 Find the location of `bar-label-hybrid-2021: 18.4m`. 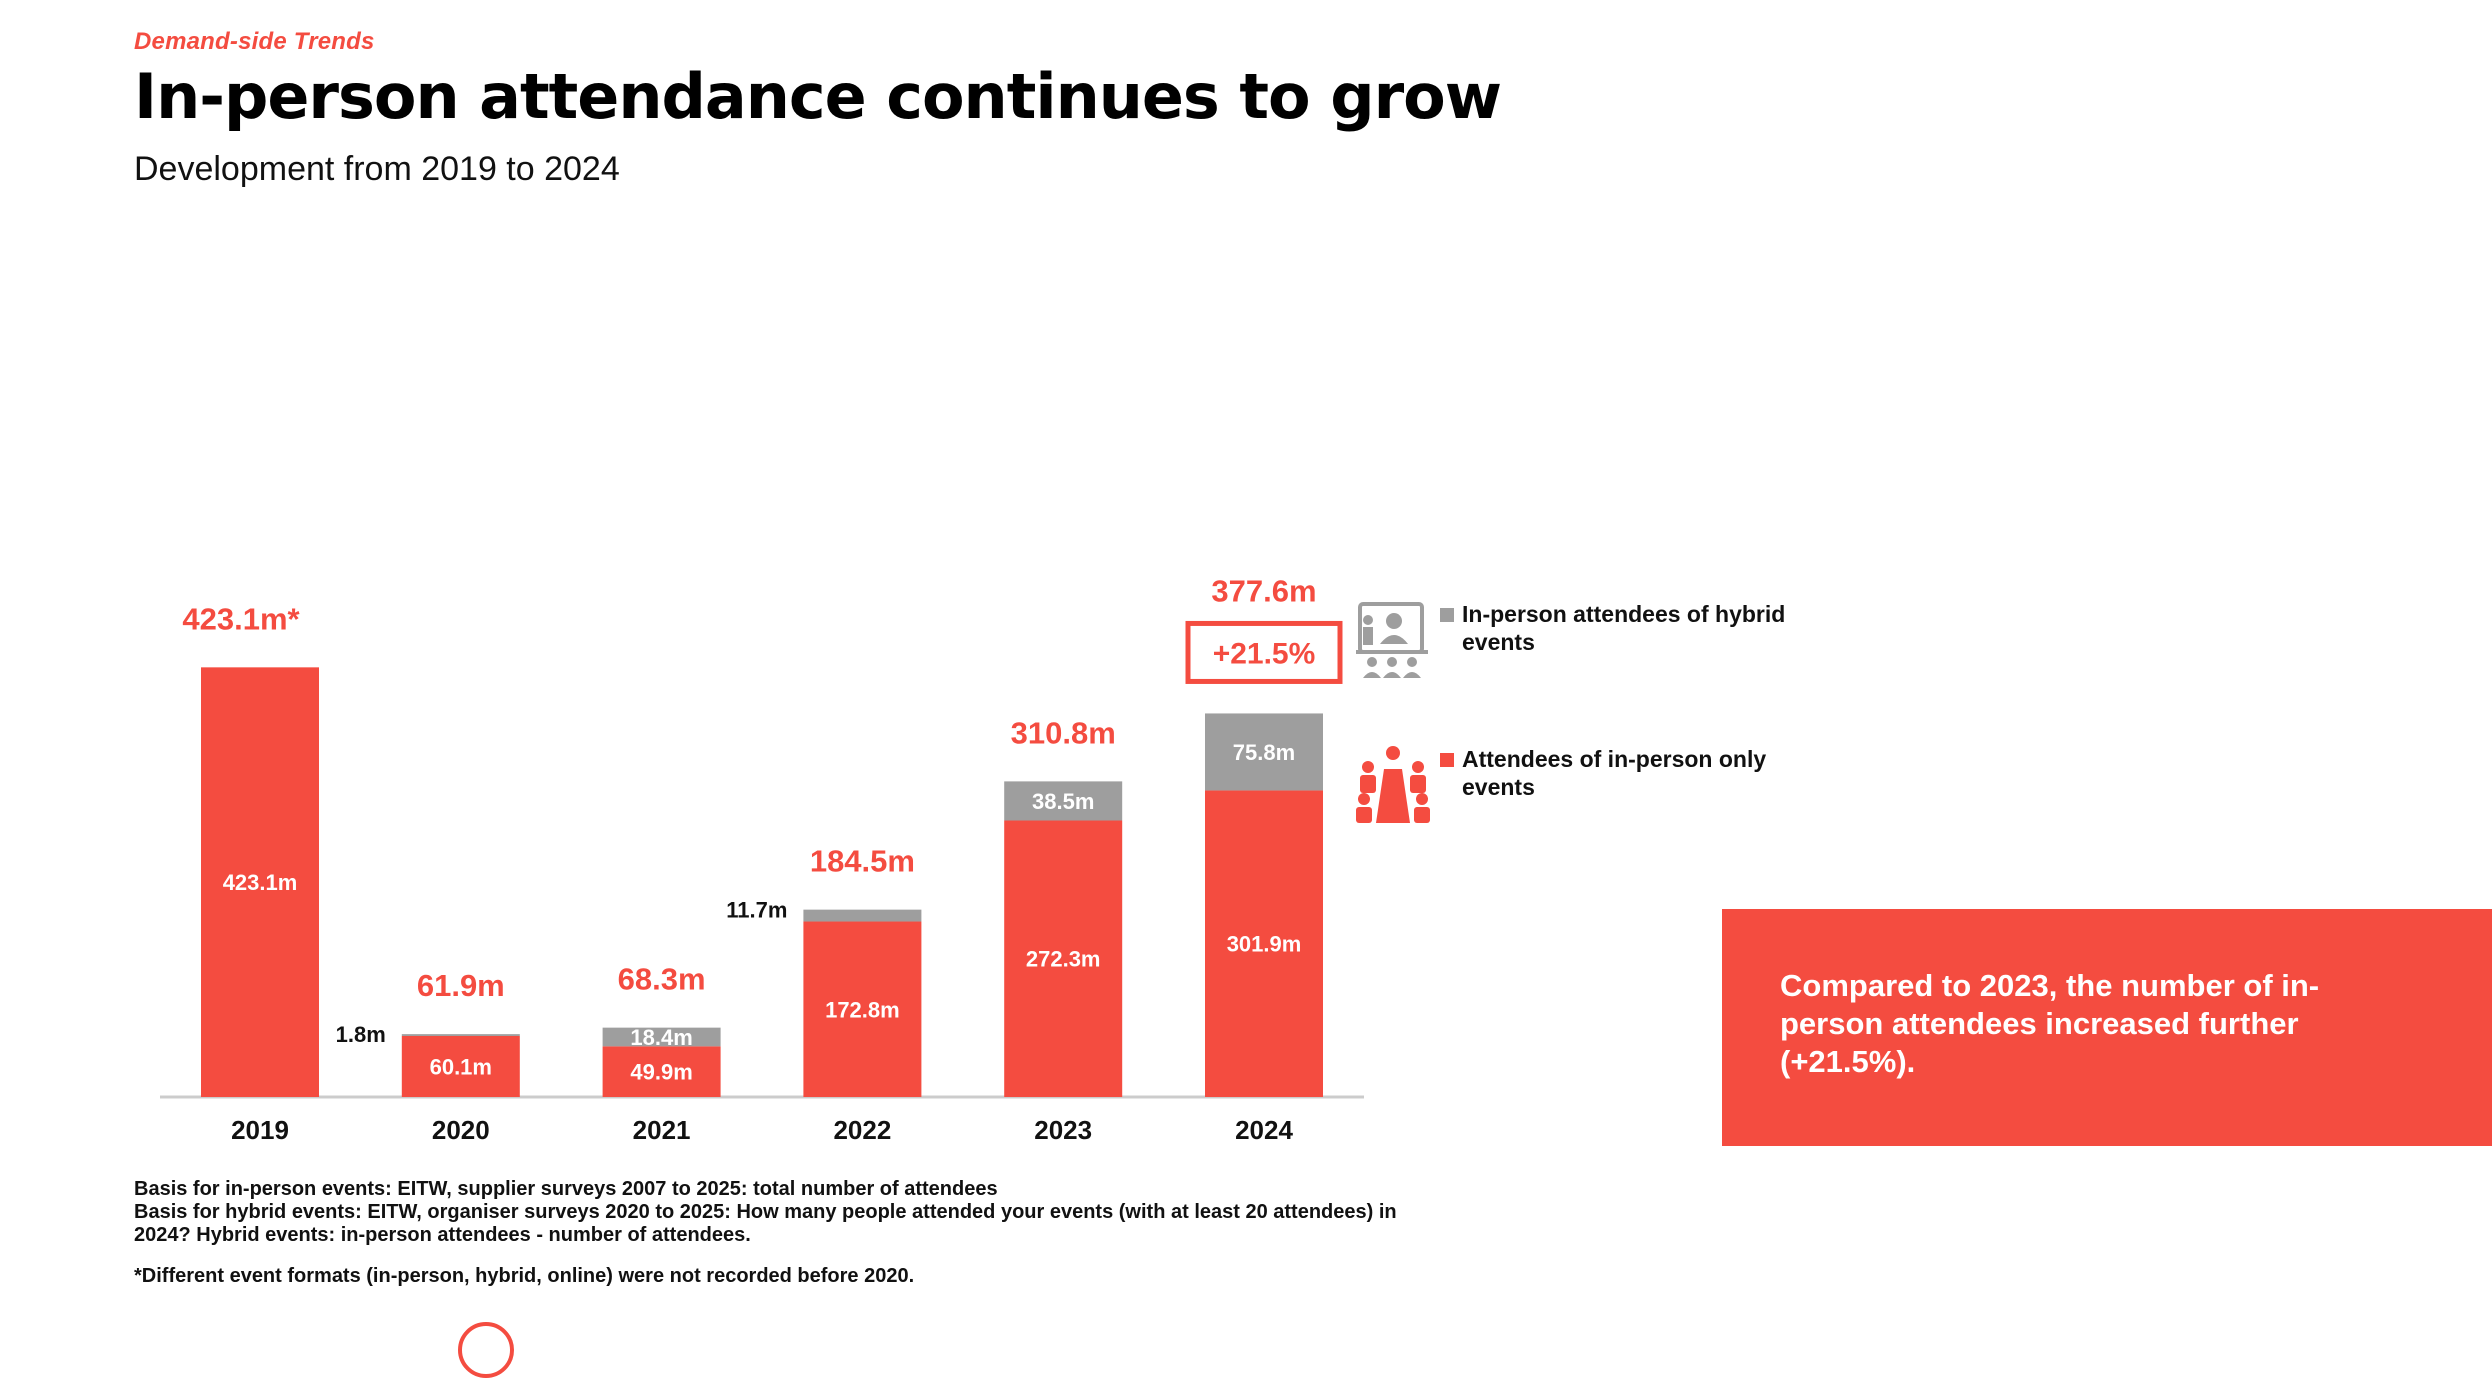

bar-label-hybrid-2021: 18.4m is located at coordinates (661, 1037).